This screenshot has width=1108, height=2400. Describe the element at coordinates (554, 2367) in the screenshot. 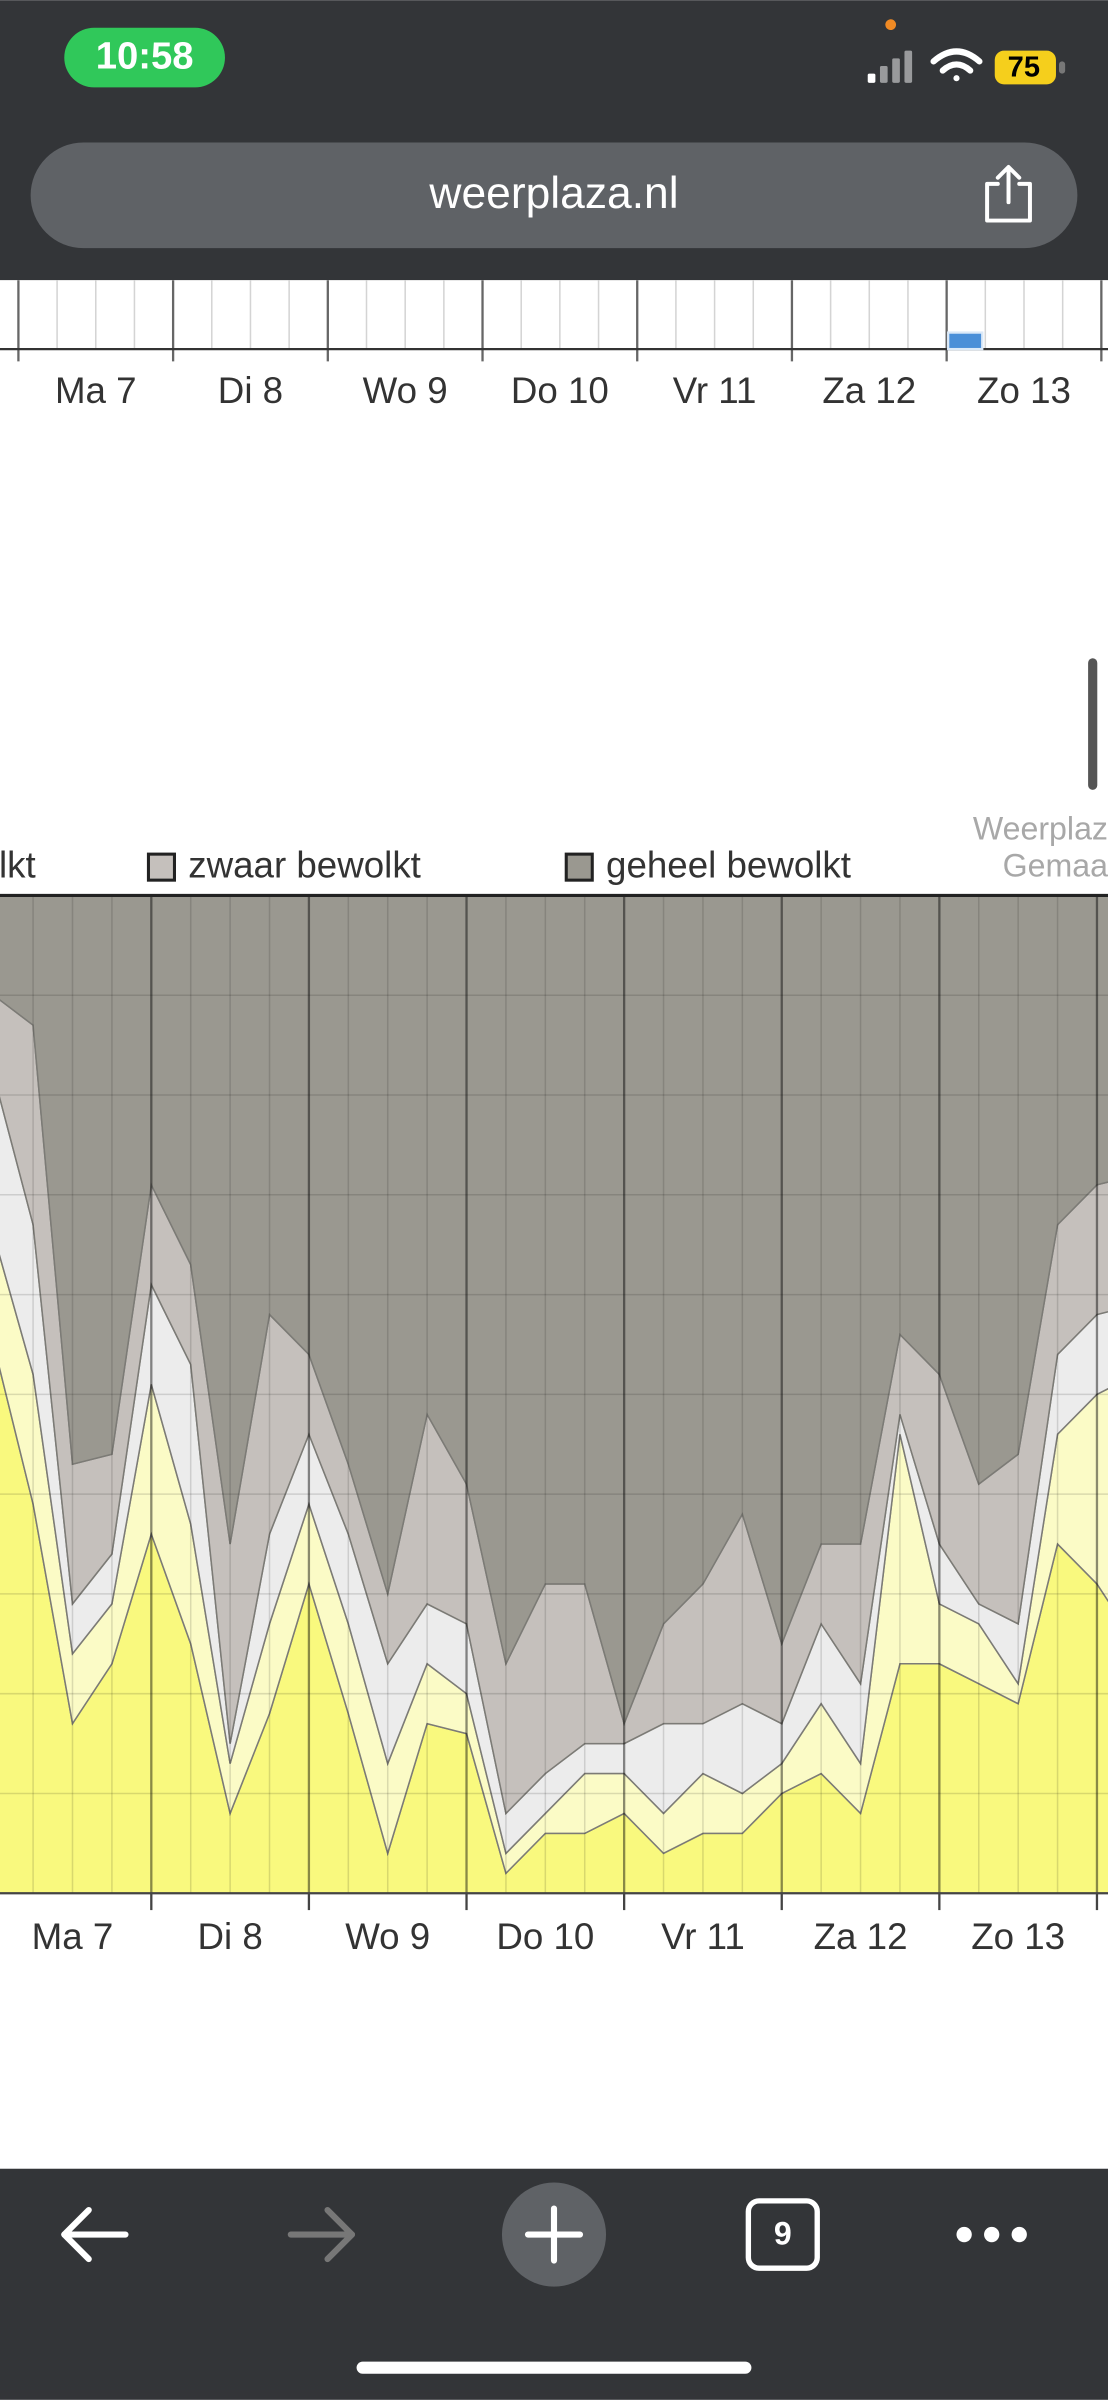

I see `home-indicator` at that location.